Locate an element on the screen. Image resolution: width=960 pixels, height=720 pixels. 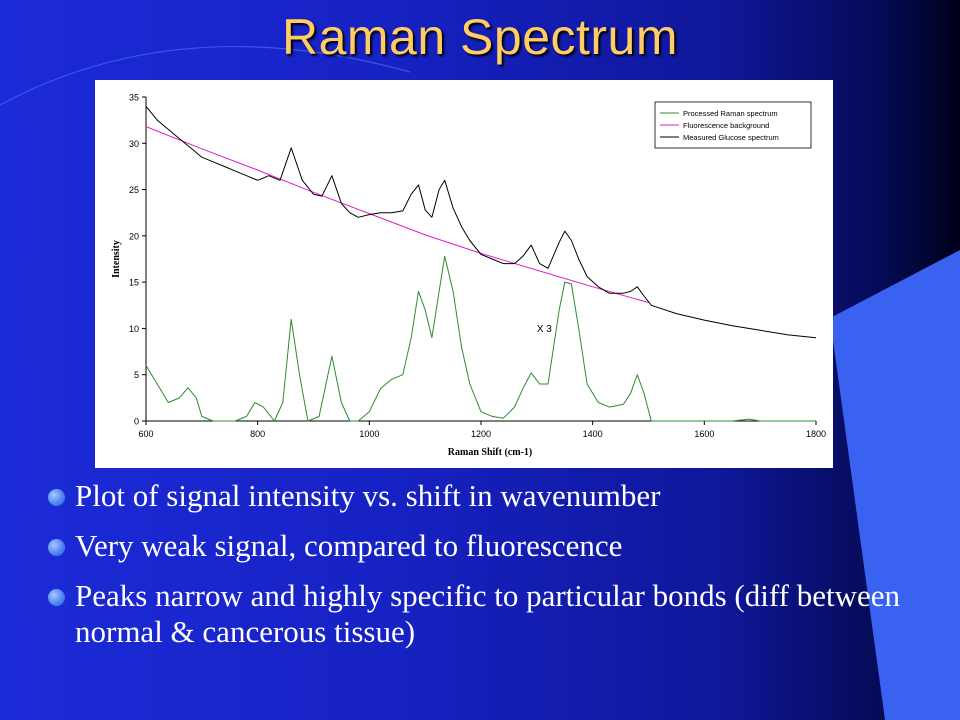
x-axis-label: Raman Shift (cm-1) is located at coordinates (490, 452).